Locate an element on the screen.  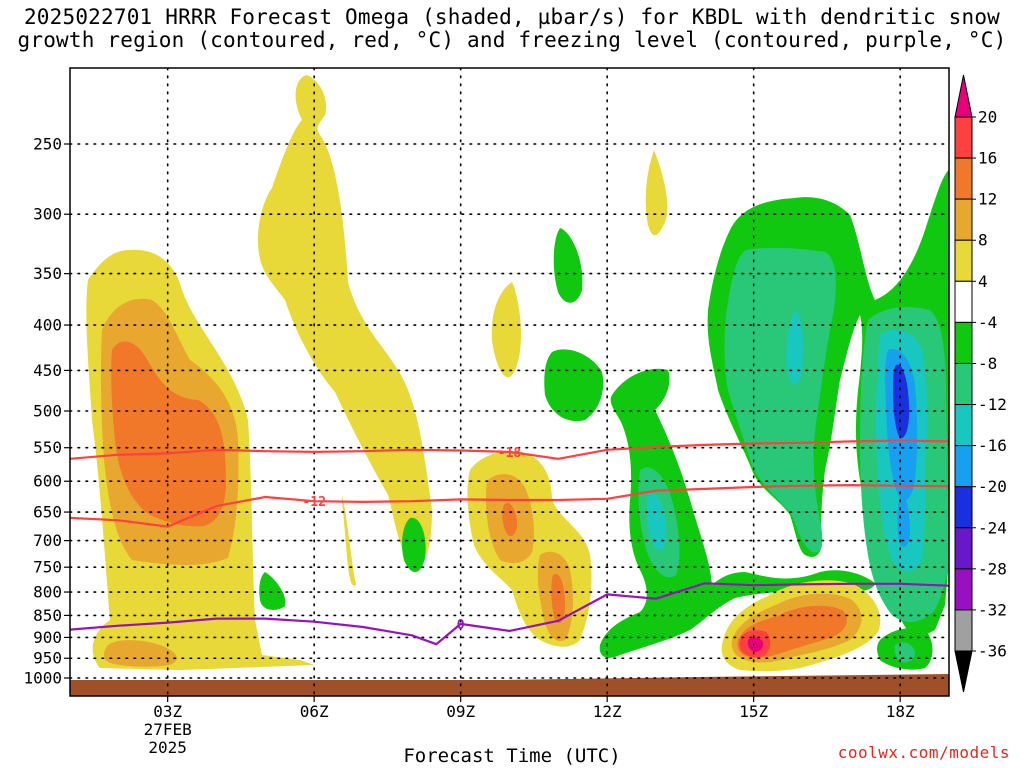
y-tick-label: 550 is located at coordinates (47, 447).